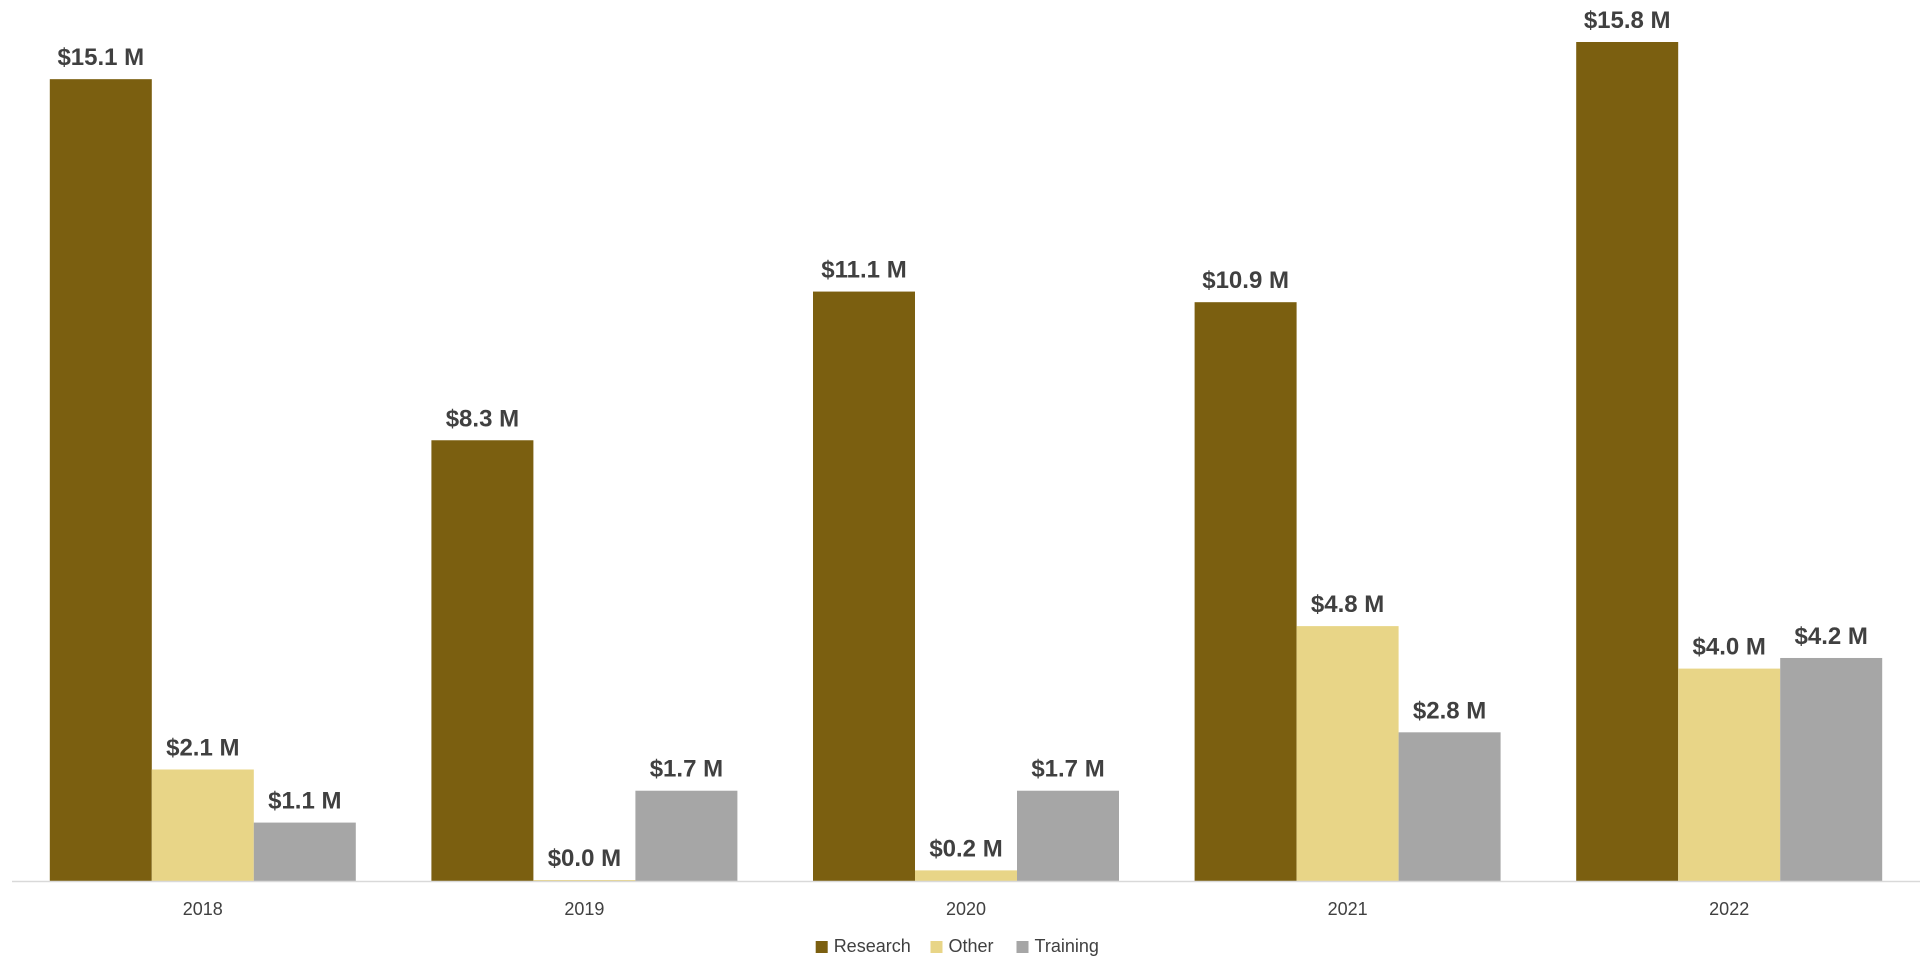 The image size is (1927, 965). I want to click on data-label-research-2022: $15.8 M, so click(1627, 20).